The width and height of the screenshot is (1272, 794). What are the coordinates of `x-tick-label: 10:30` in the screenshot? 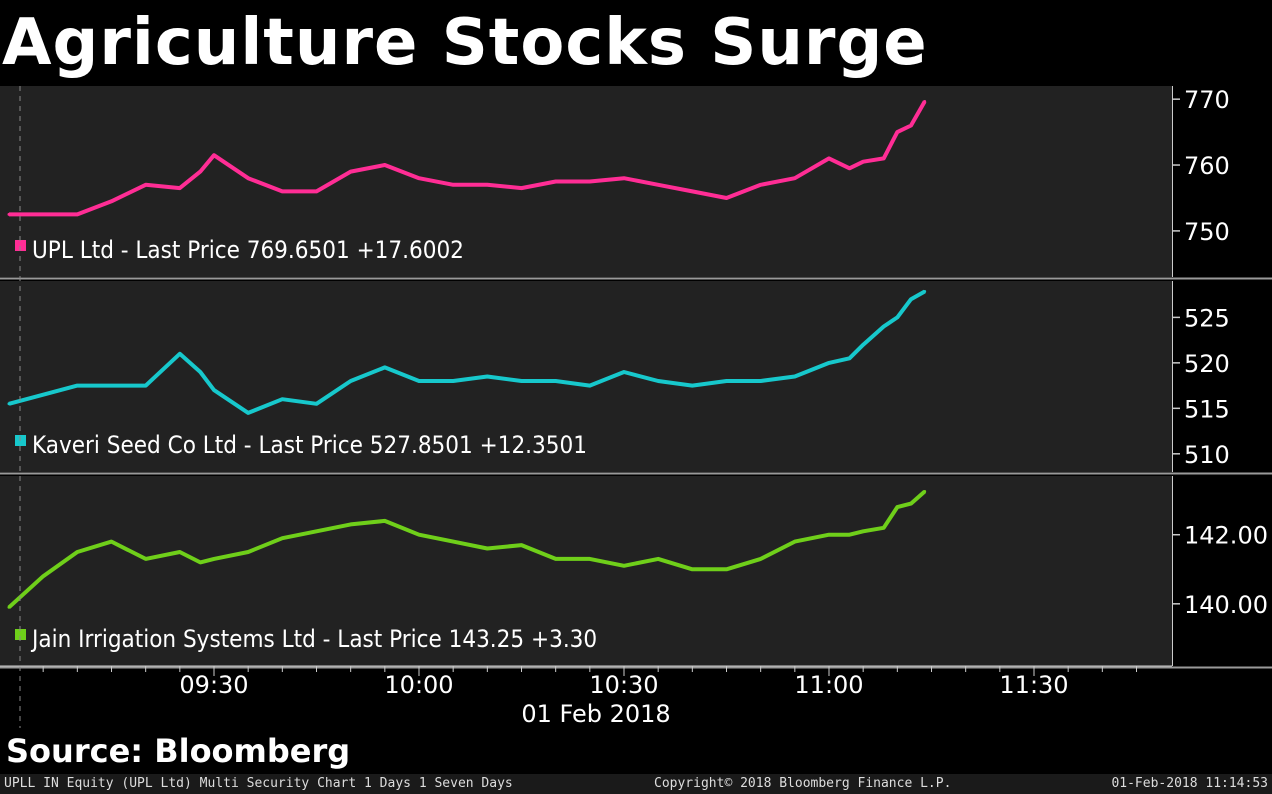 It's located at (623, 685).